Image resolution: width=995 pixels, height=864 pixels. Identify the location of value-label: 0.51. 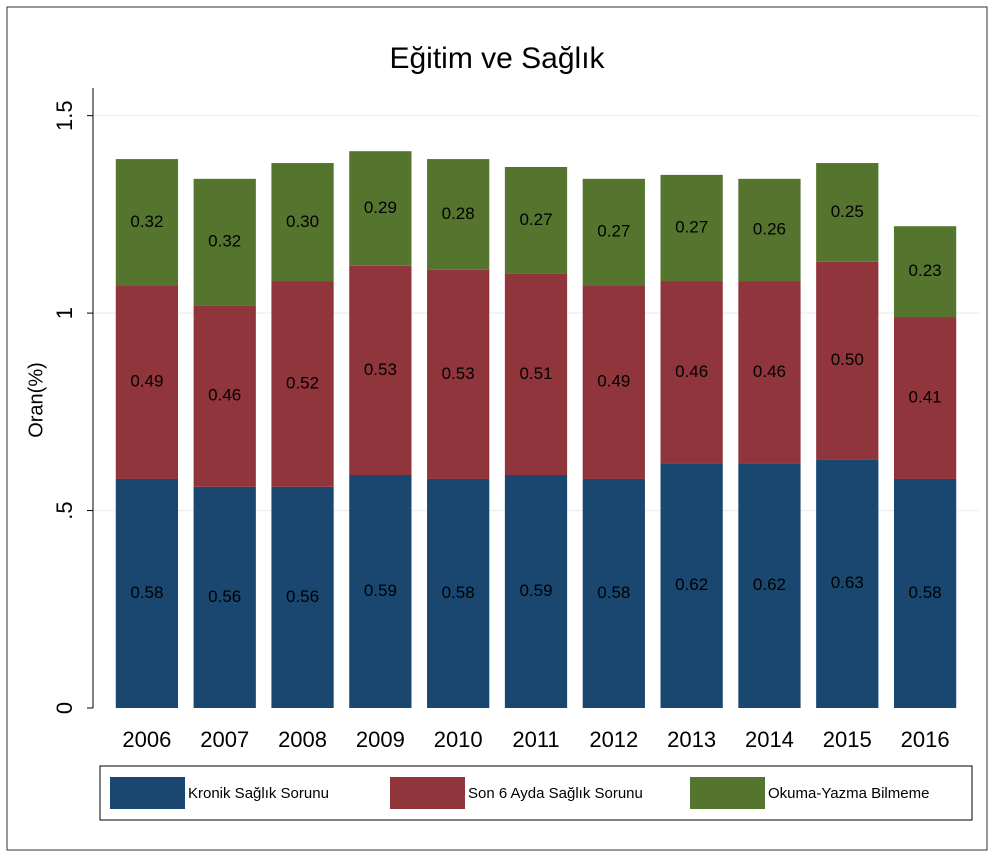
(535, 373).